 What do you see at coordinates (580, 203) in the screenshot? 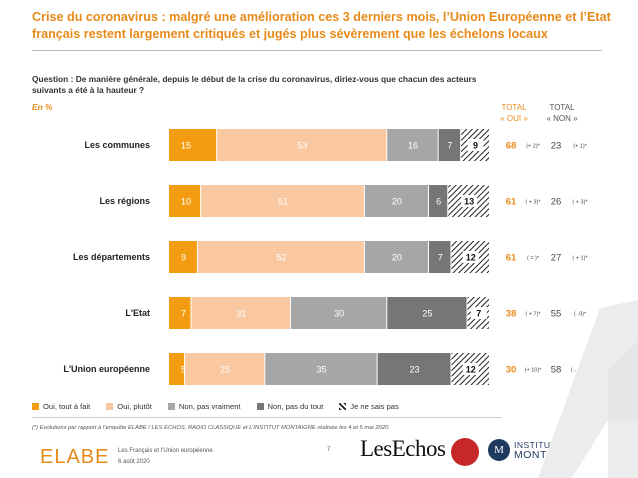
I see `evolution-non-les-r-gions: ( + 3)*` at bounding box center [580, 203].